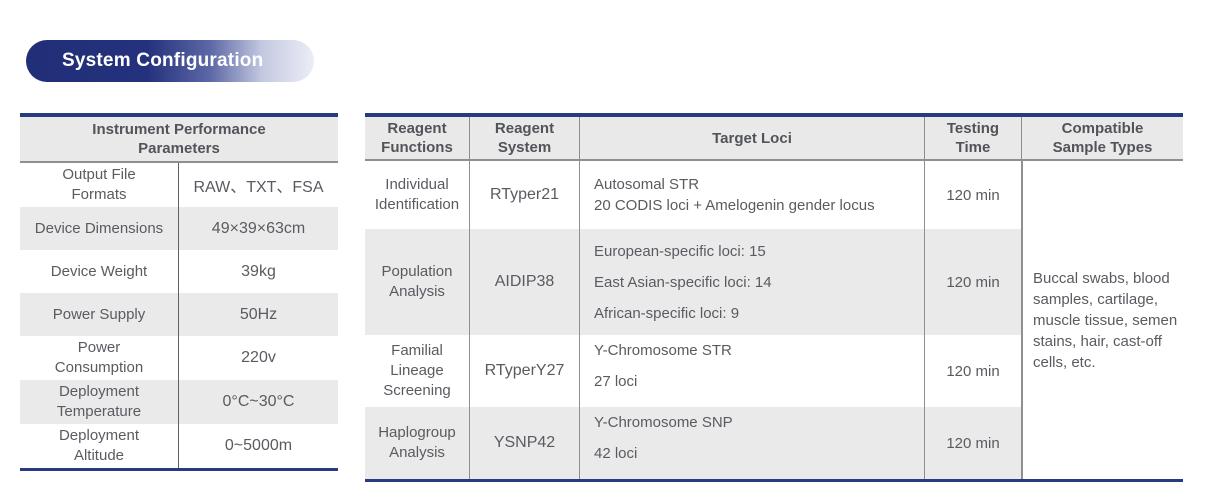 The height and width of the screenshot is (484, 1210). Describe the element at coordinates (99, 411) in the screenshot. I see `param-label-line: Temperature` at that location.